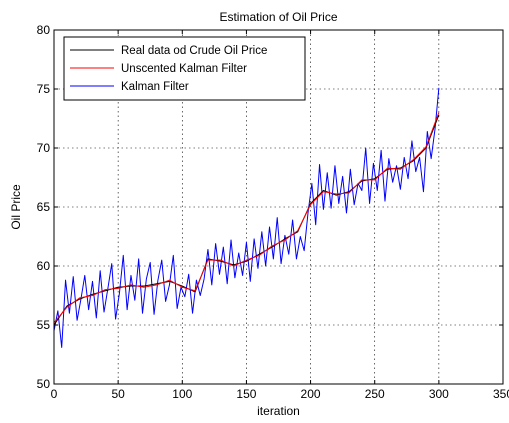 The height and width of the screenshot is (423, 509). I want to click on y-tick-label: 55, so click(44, 325).